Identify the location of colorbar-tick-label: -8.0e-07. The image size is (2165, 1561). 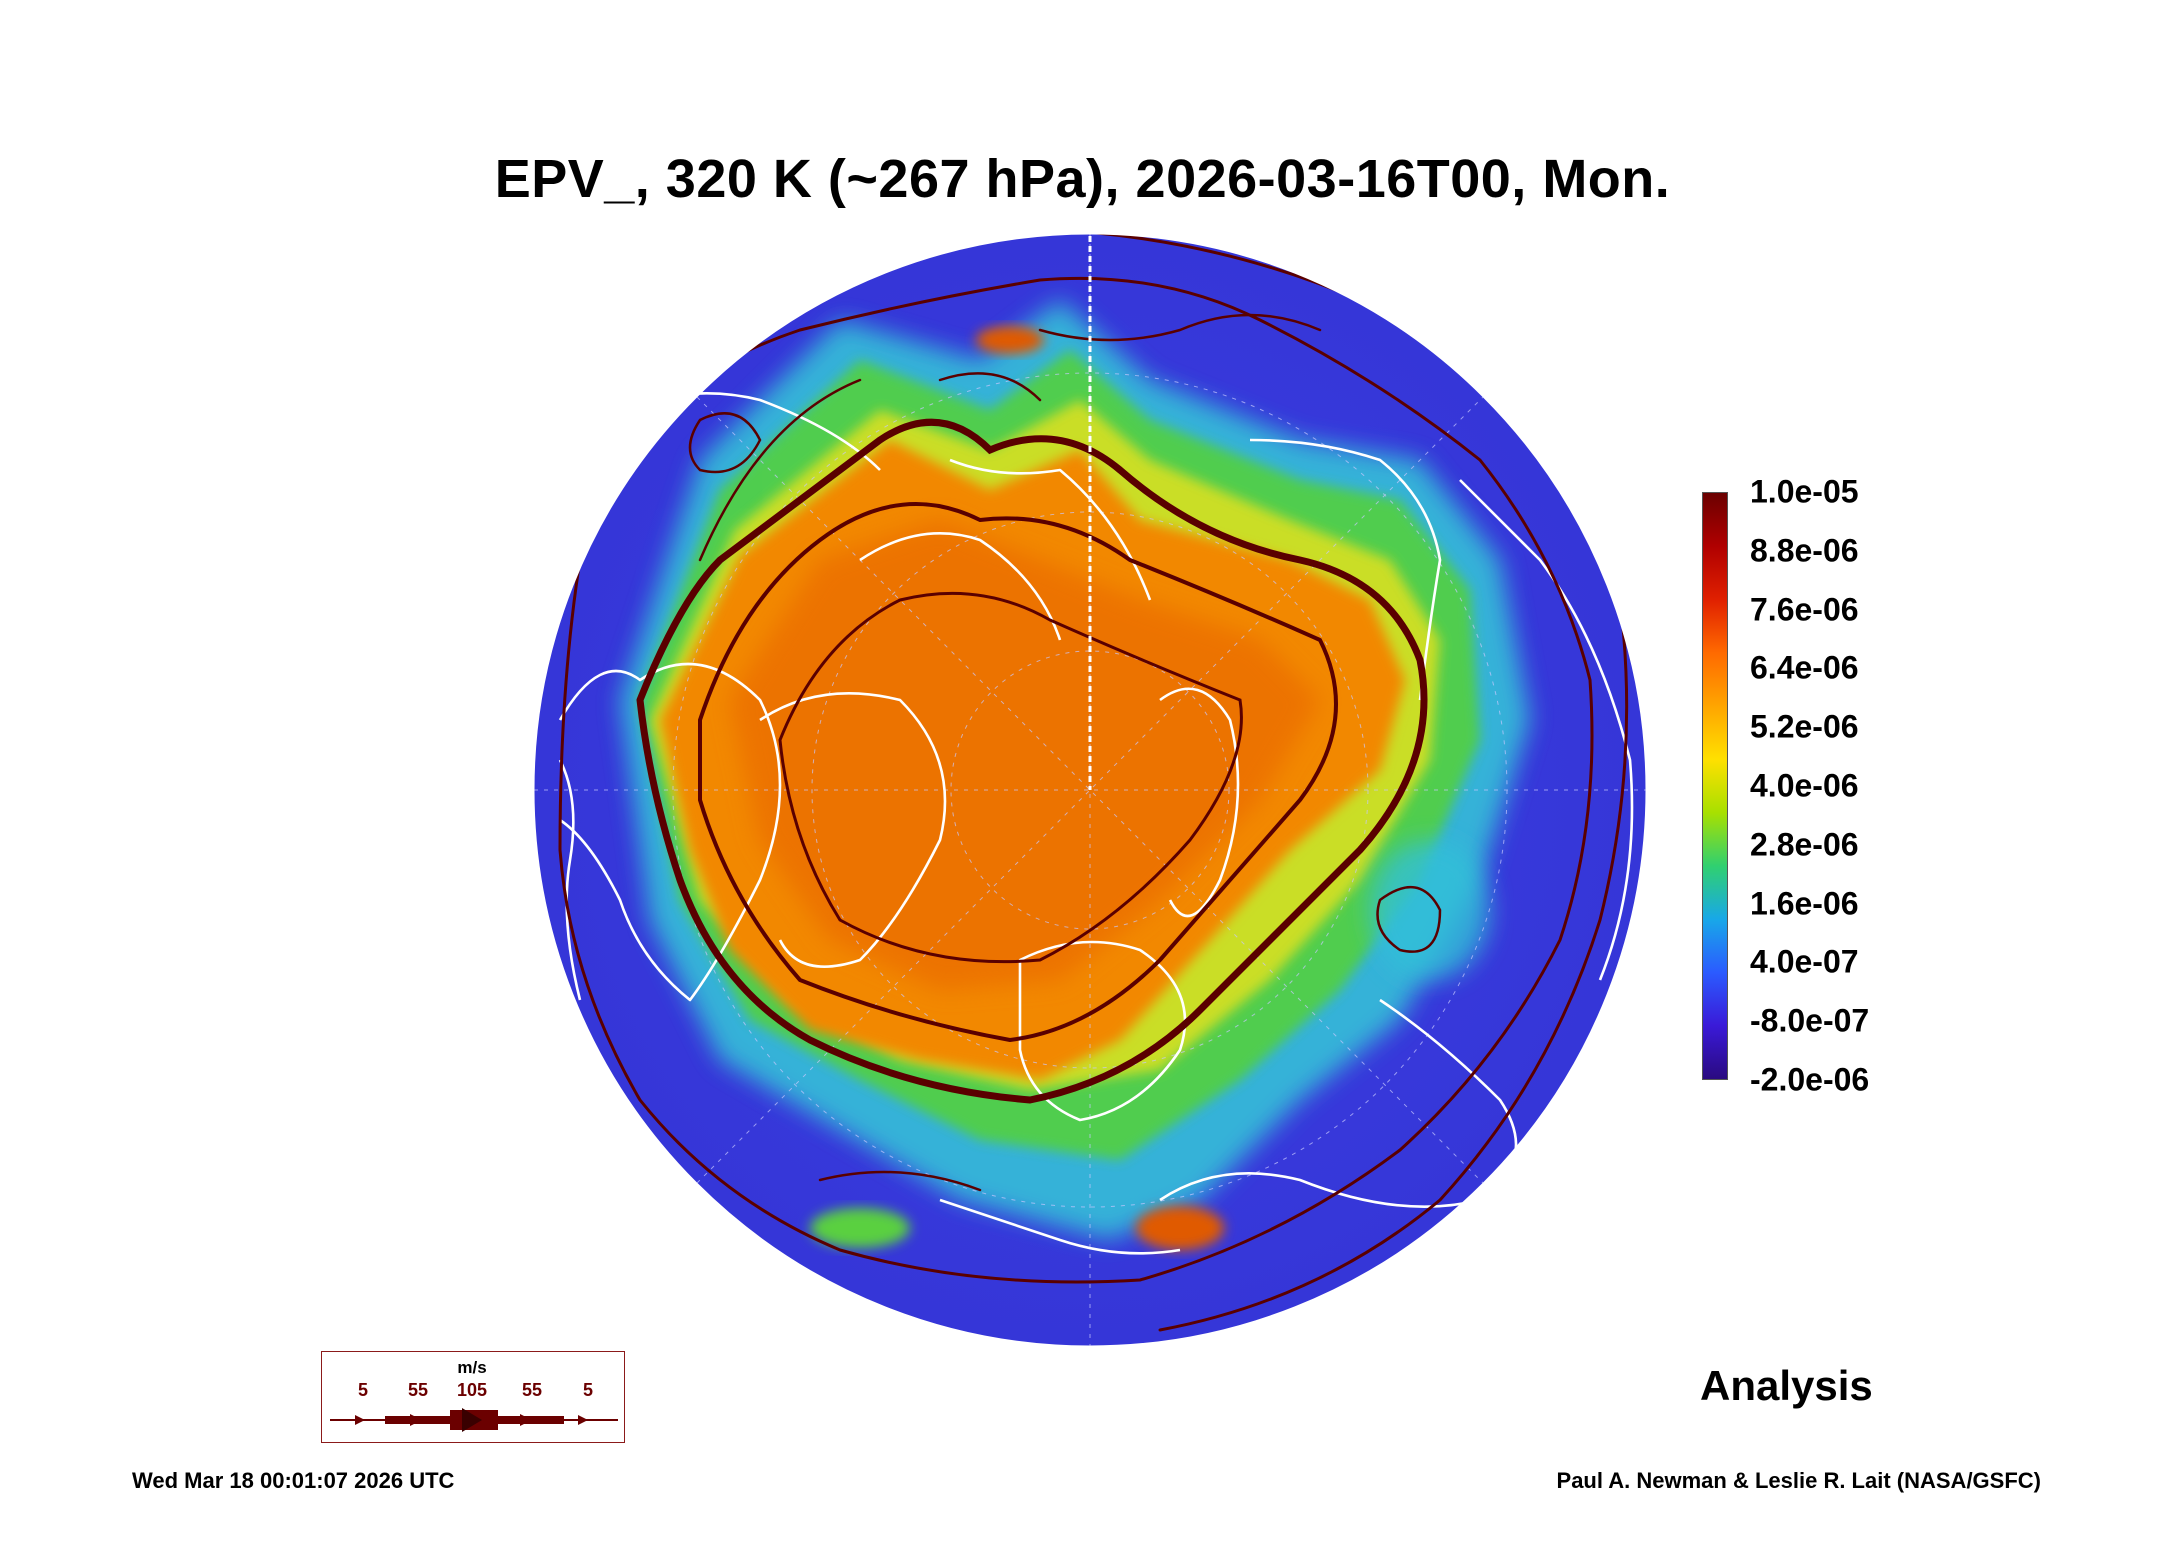
(1810, 1020).